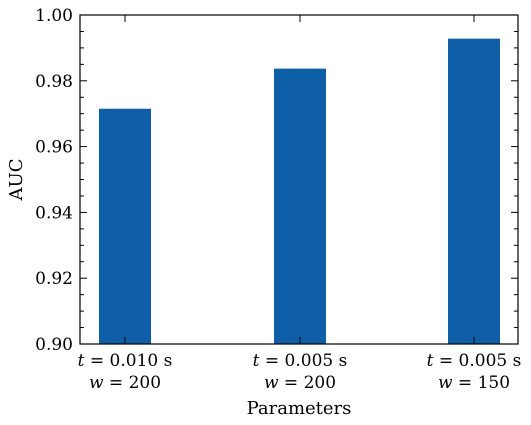 The width and height of the screenshot is (531, 425). Describe the element at coordinates (16, 180) in the screenshot. I see `y-axis-label: AUC` at that location.